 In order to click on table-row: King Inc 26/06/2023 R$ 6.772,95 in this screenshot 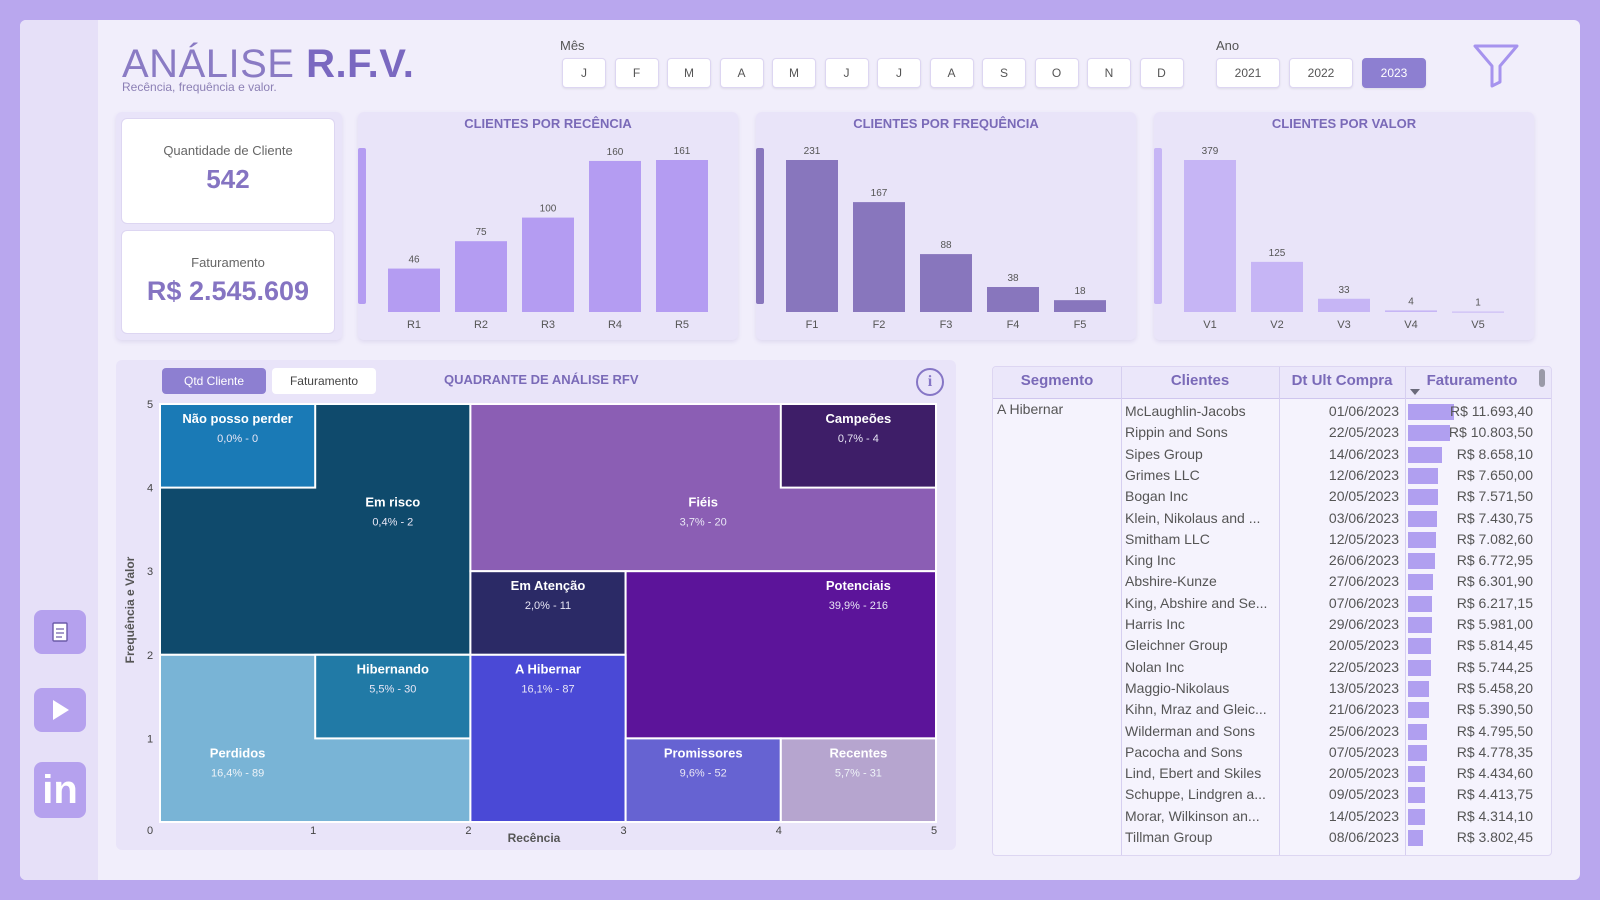, I will do `click(1272, 560)`.